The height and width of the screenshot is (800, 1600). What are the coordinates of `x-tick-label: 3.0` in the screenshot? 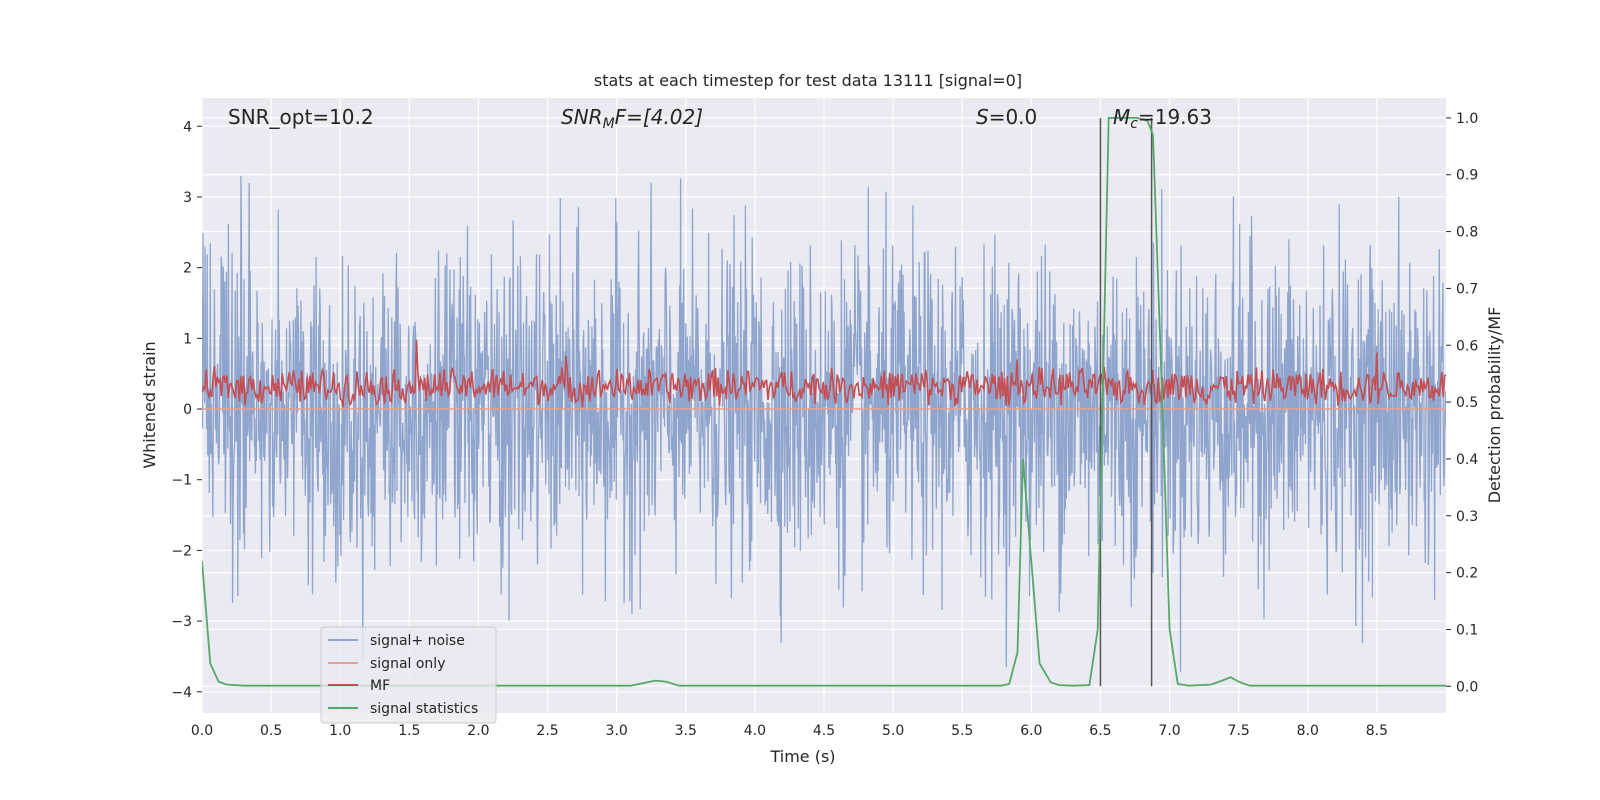 It's located at (617, 731).